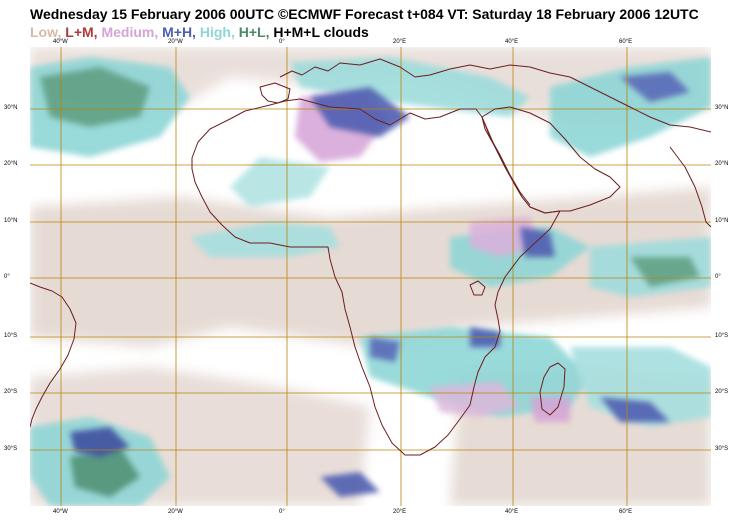  Describe the element at coordinates (626, 42) in the screenshot. I see `lon-label-top: 60°E` at that location.